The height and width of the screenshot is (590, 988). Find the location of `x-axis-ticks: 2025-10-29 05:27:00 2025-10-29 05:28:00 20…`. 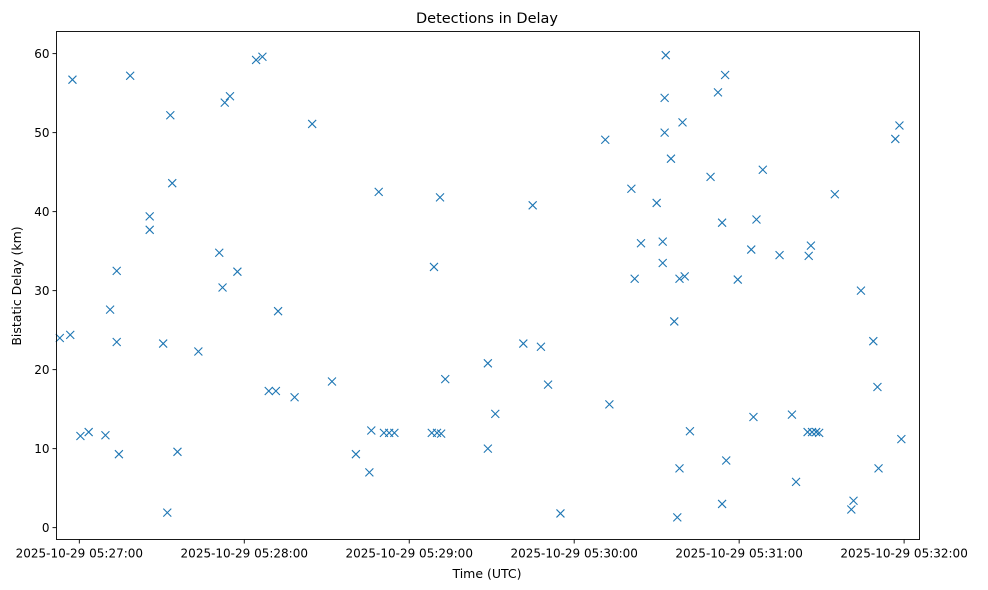

x-axis-ticks: 2025-10-29 05:27:00 2025-10-29 05:28:00 20… is located at coordinates (492, 550).